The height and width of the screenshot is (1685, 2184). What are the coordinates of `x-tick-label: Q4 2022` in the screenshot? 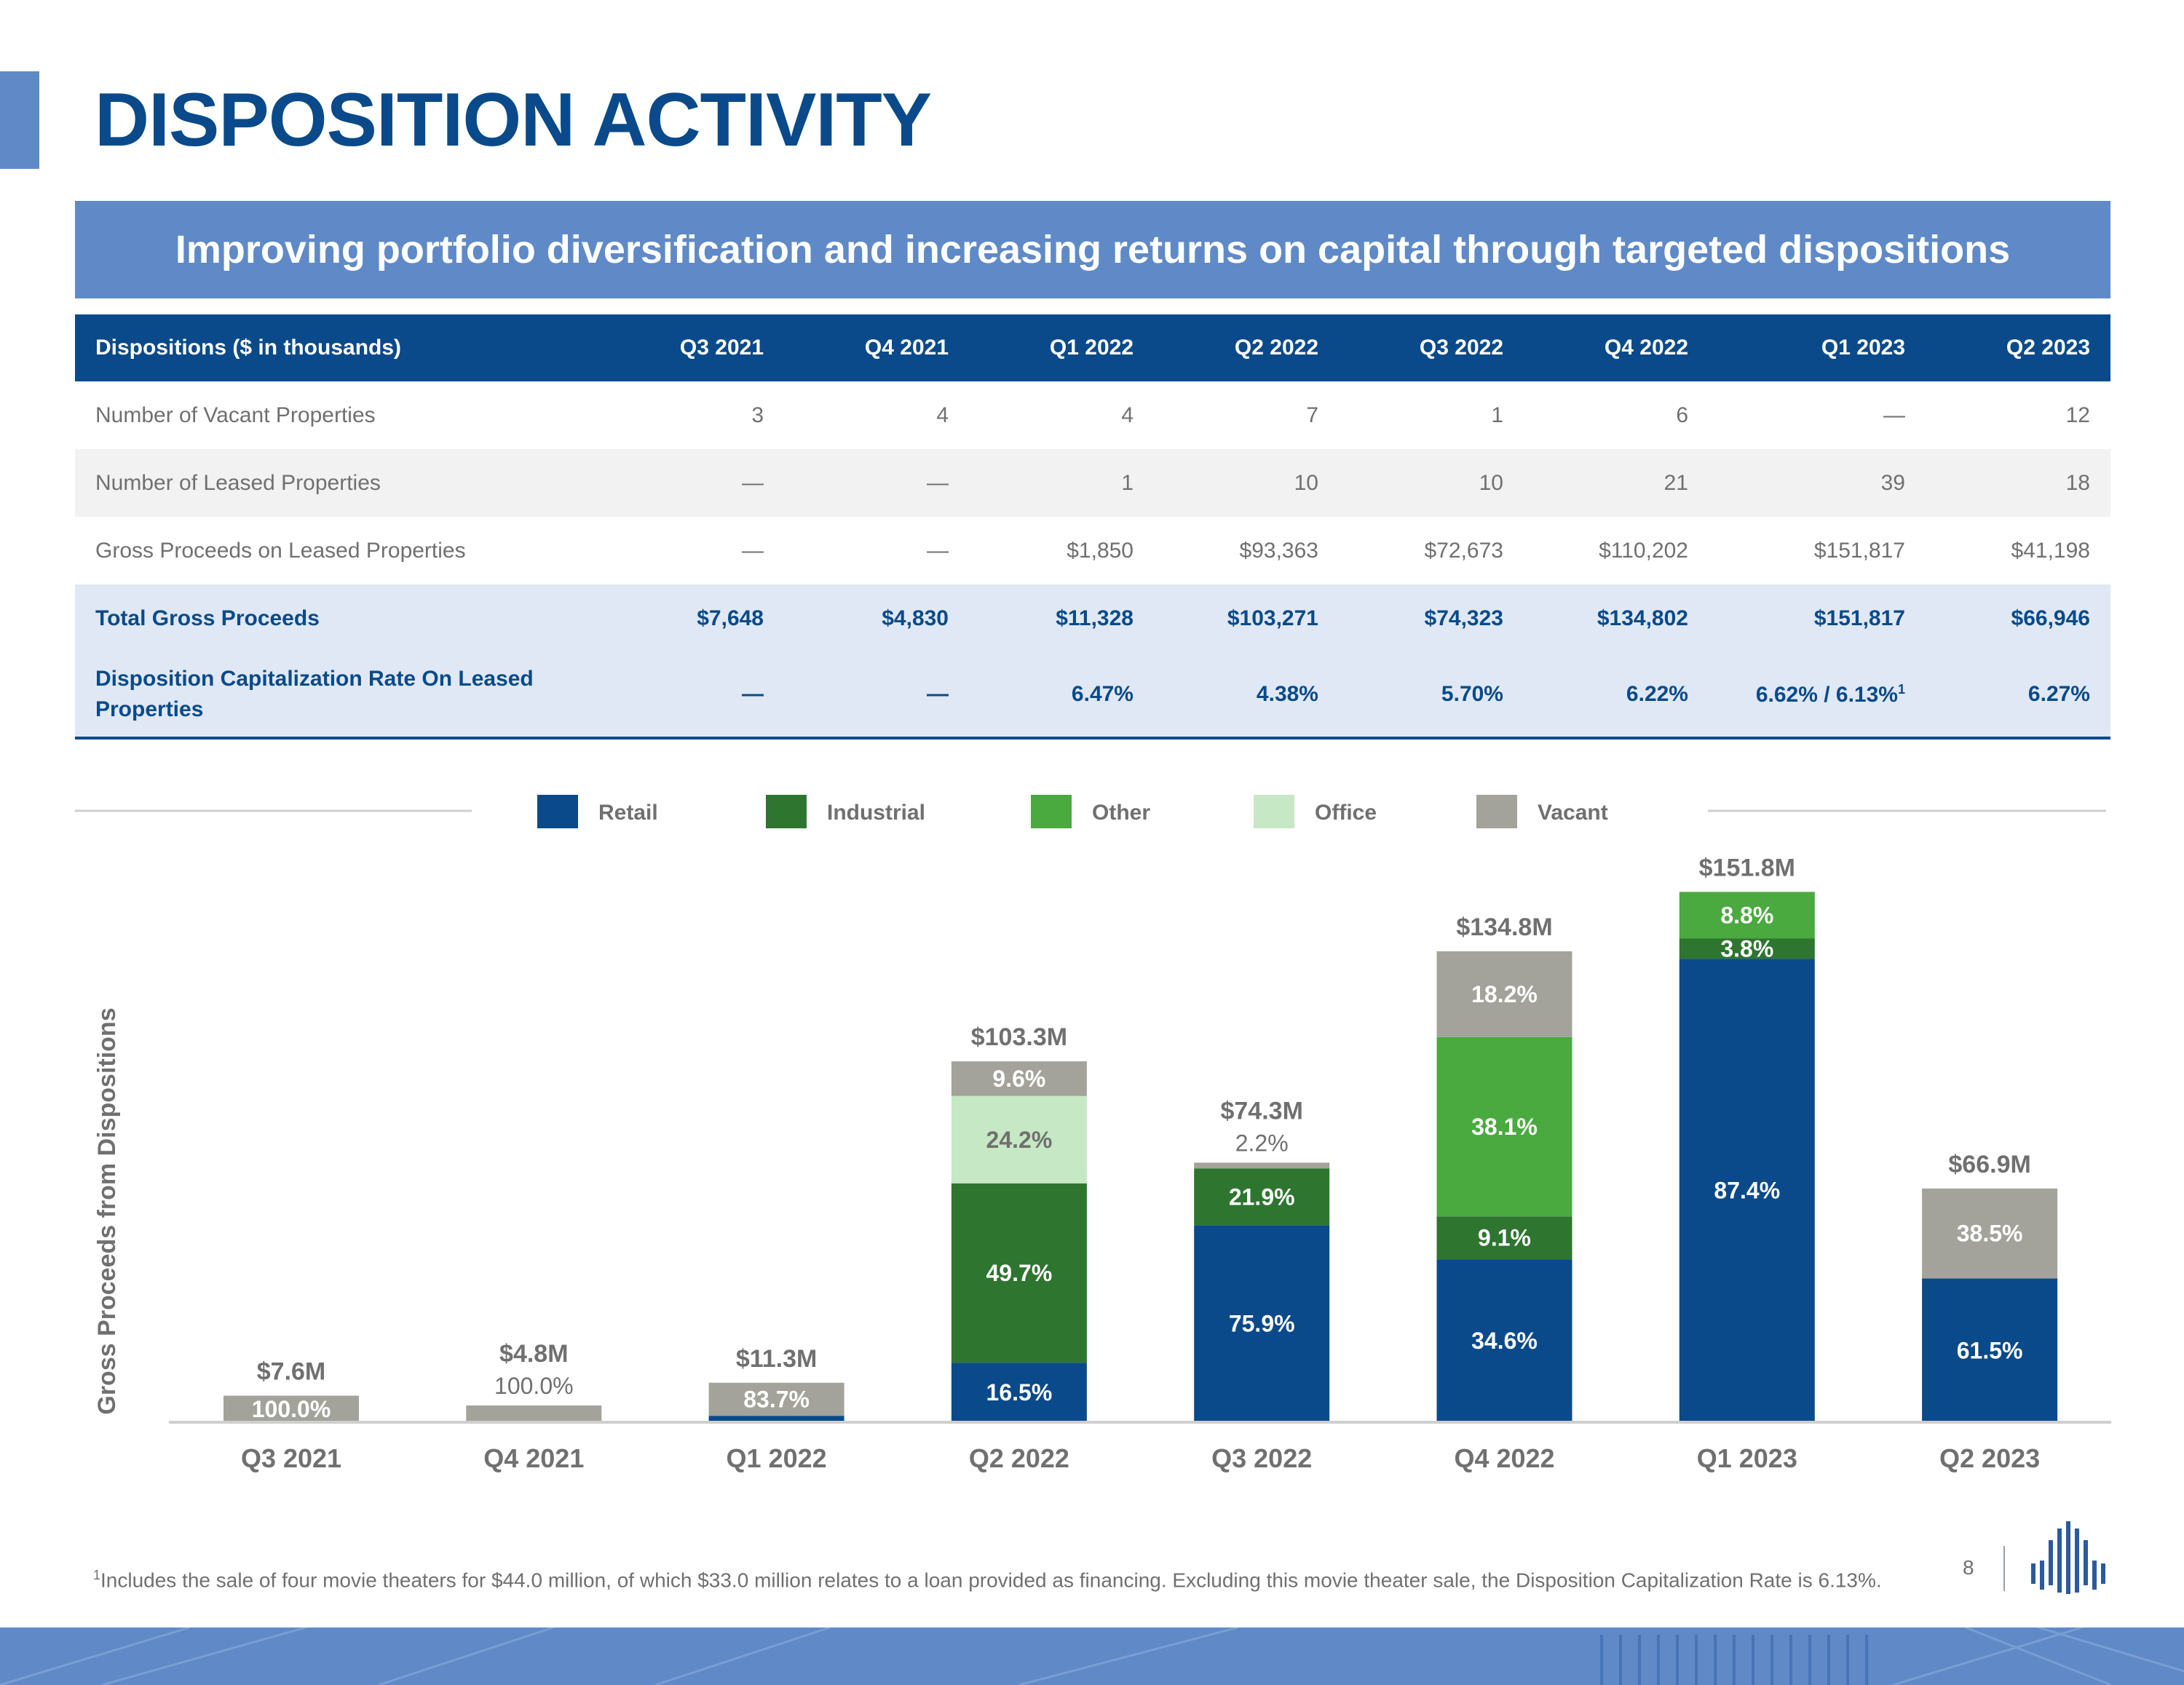 It's located at (1504, 1458).